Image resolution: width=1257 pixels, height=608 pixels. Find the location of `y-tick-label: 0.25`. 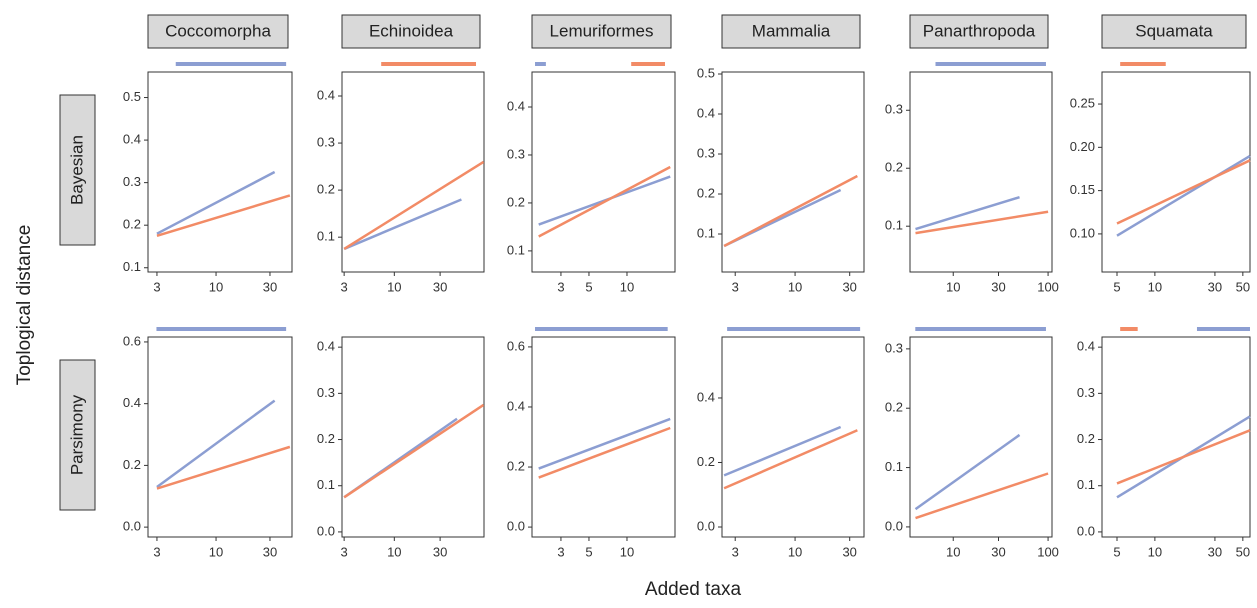

y-tick-label: 0.25 is located at coordinates (1082, 102).